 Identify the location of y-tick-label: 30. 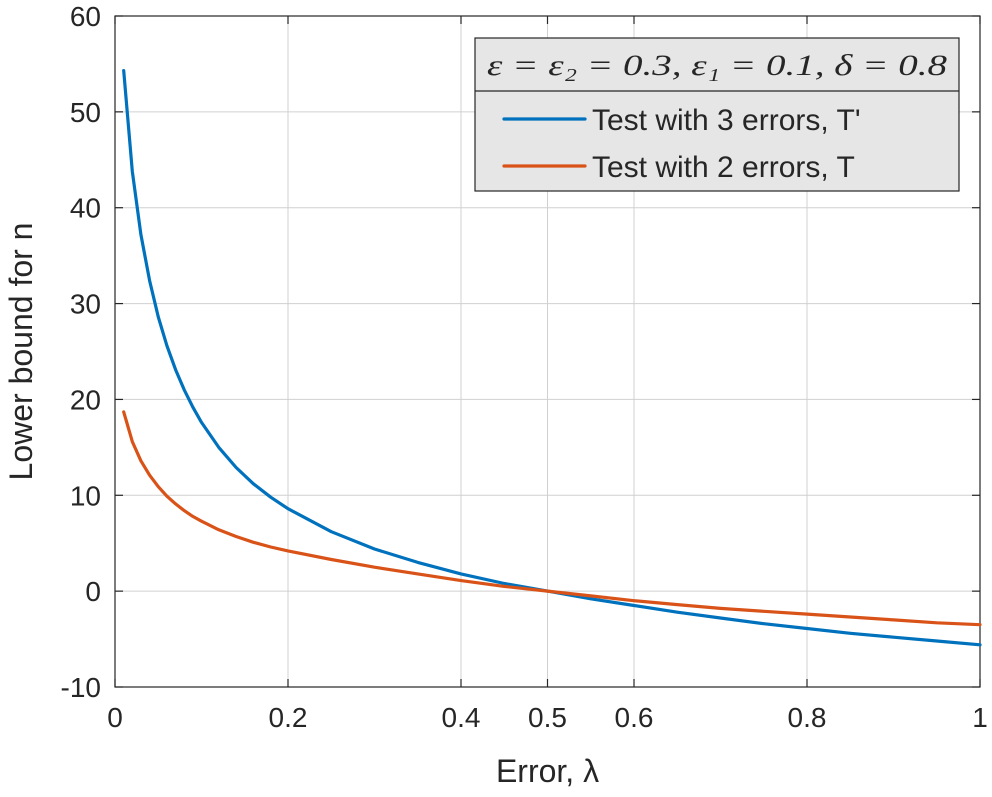
(85, 304).